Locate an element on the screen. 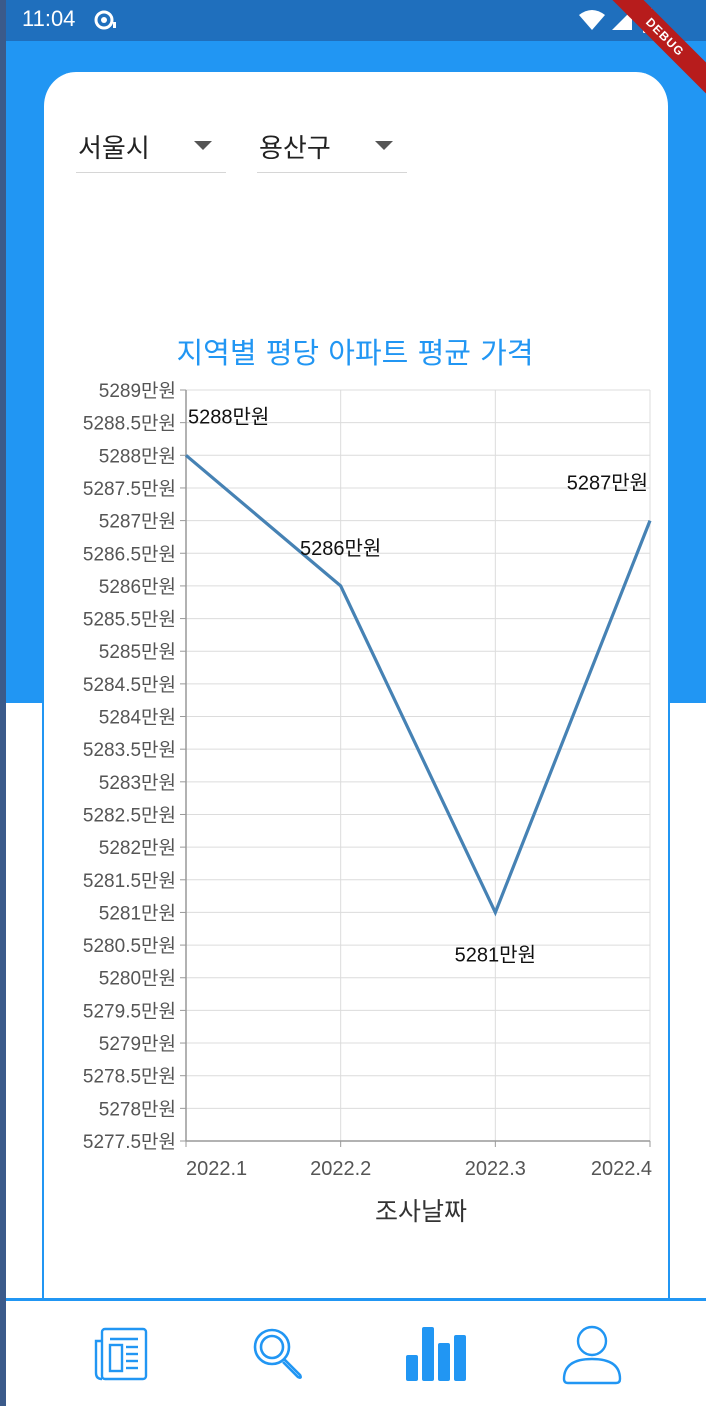 The height and width of the screenshot is (1406, 706). status-time: 11:04 is located at coordinates (49, 18).